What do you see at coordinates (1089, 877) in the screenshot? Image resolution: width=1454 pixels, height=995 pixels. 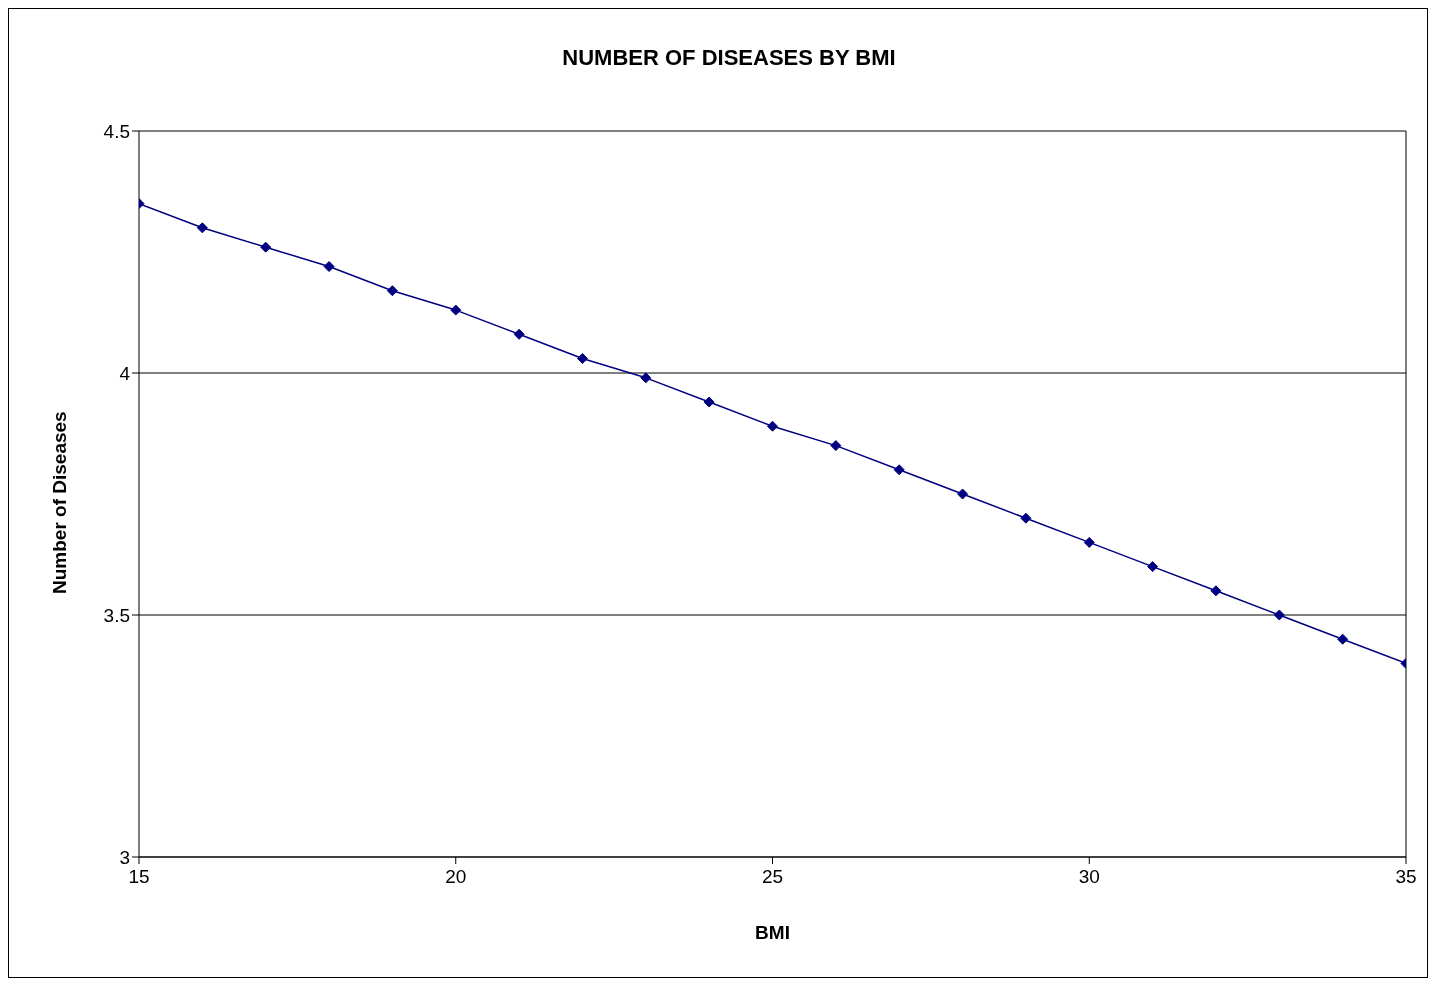 I see `x-tick-label: 30` at bounding box center [1089, 877].